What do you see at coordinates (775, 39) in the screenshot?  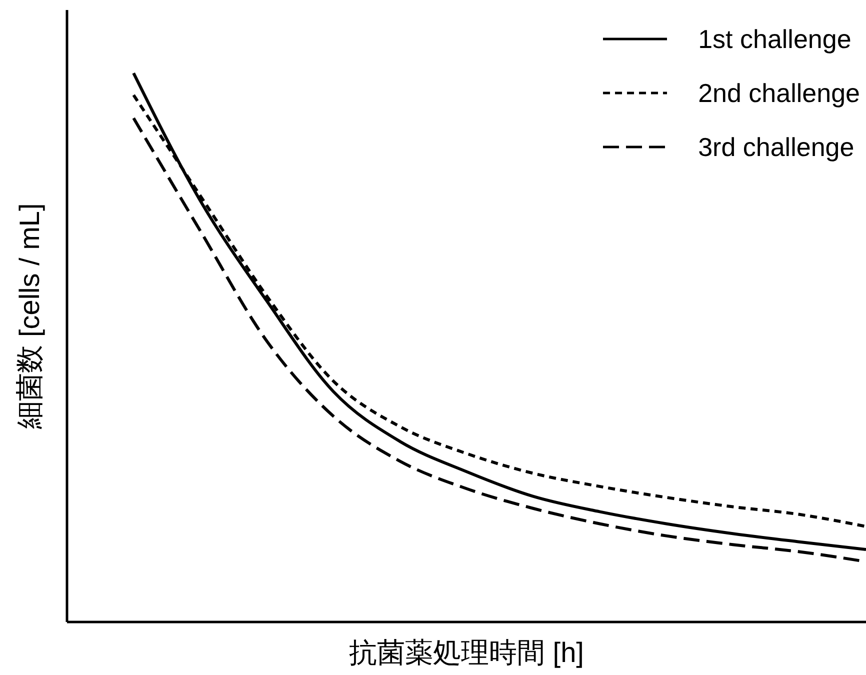 I see `legend-label: 1st challenge` at bounding box center [775, 39].